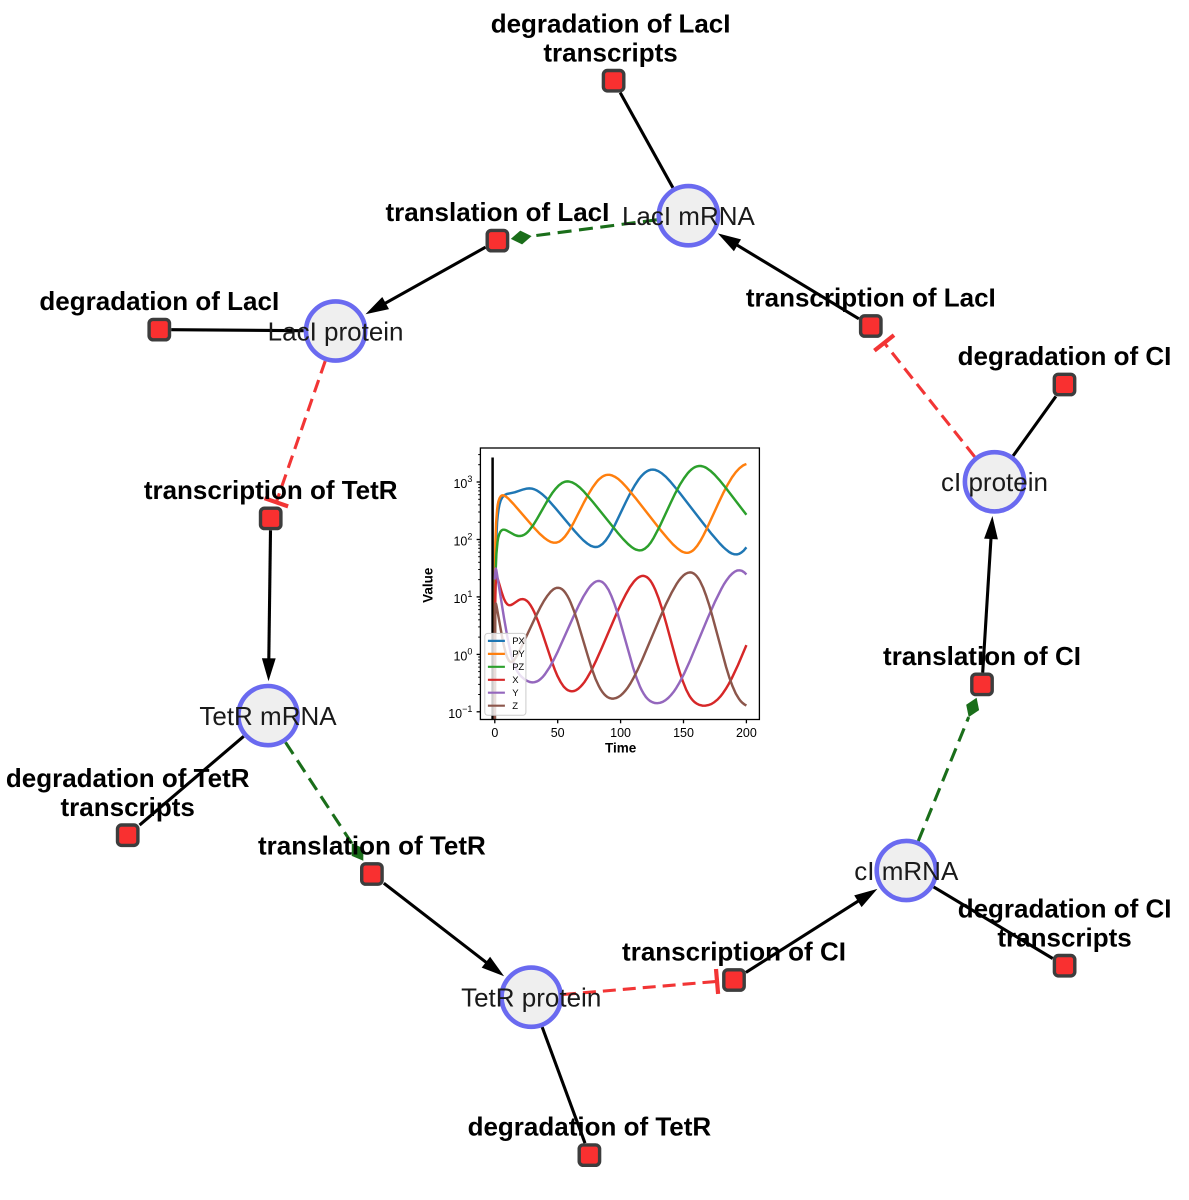  I want to click on svg-text: TetR mRNA, so click(268, 716).